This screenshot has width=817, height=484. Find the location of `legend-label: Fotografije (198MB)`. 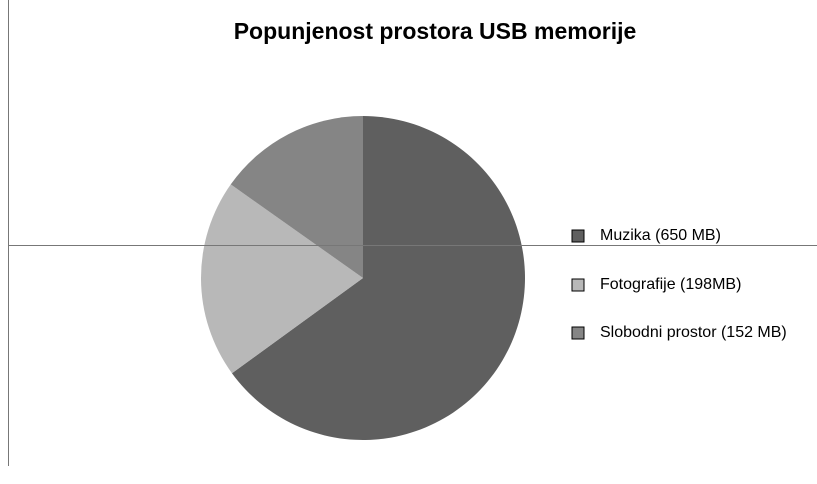

legend-label: Fotografije (198MB) is located at coordinates (670, 284).